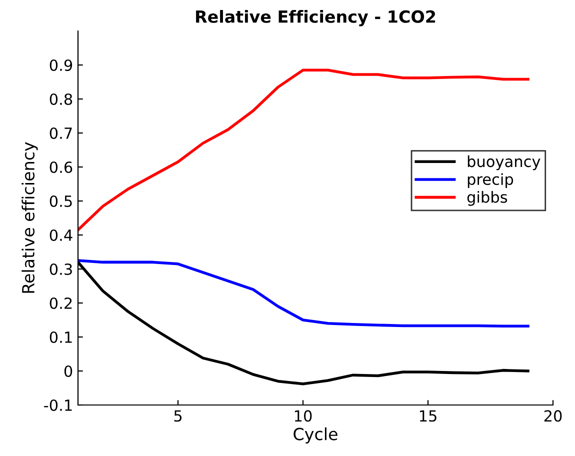  Describe the element at coordinates (58, 405) in the screenshot. I see `y-tick-label: -0.1` at that location.